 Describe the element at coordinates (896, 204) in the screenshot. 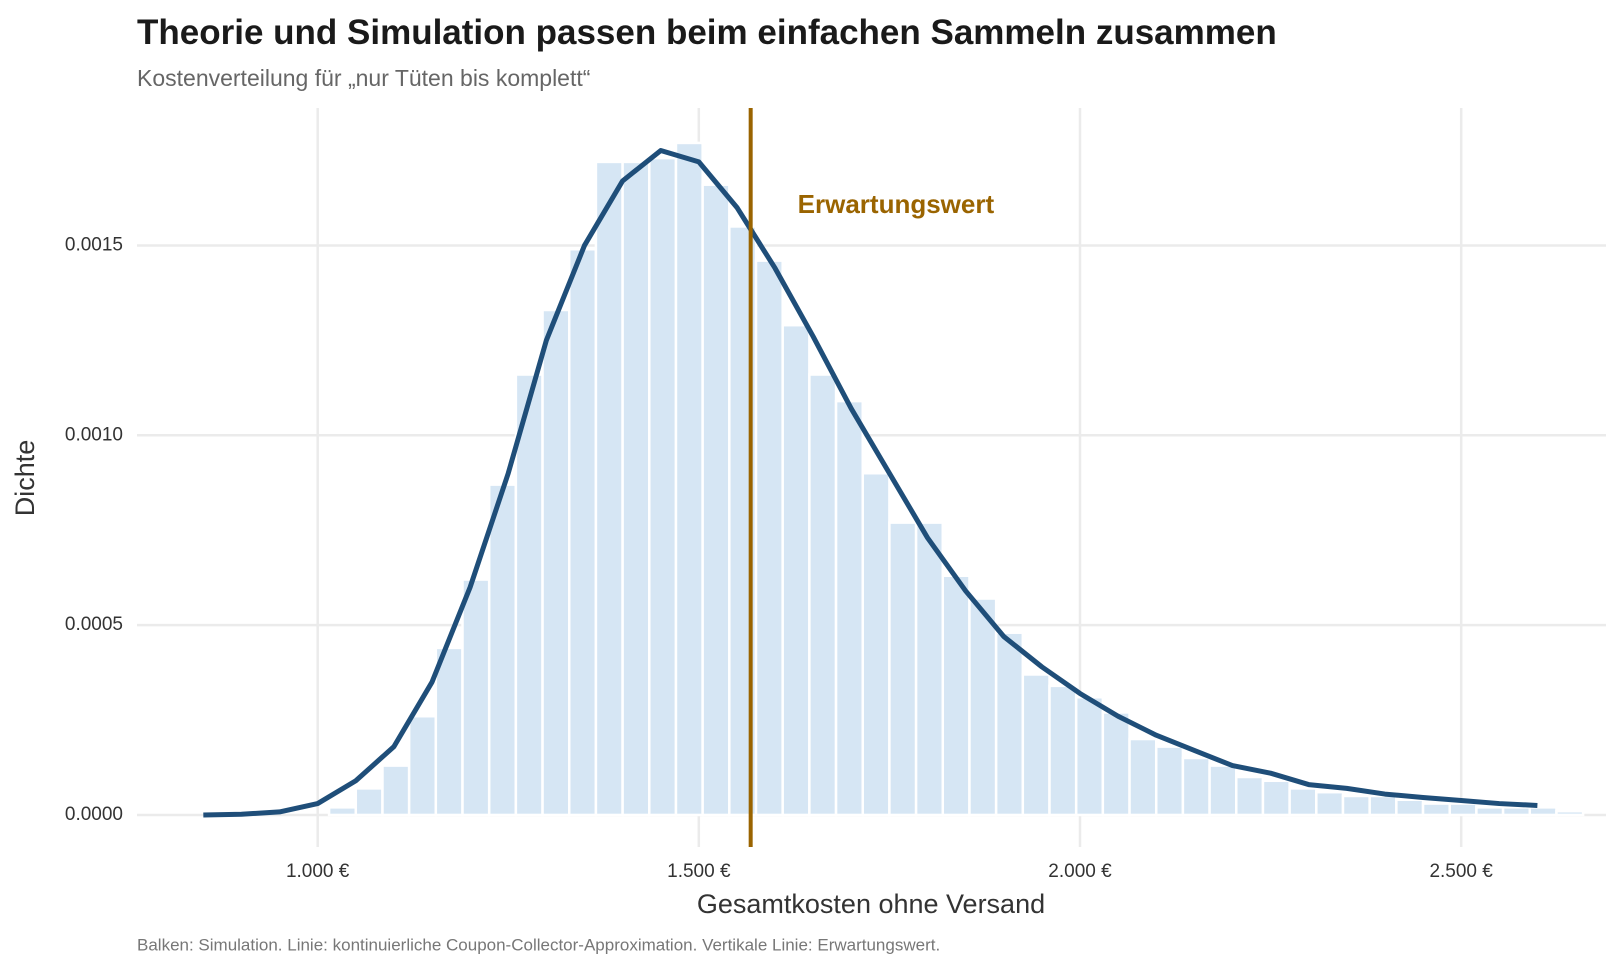

I see `reference-label: Erwartungswert` at that location.